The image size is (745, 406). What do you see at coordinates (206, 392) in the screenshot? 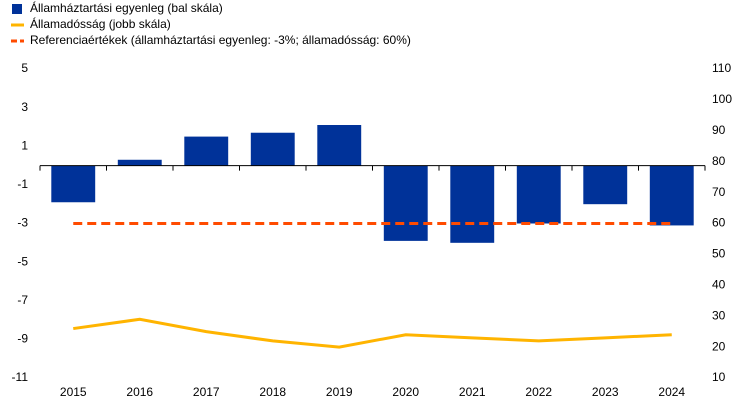
I see `x-tick-label: 2017` at bounding box center [206, 392].